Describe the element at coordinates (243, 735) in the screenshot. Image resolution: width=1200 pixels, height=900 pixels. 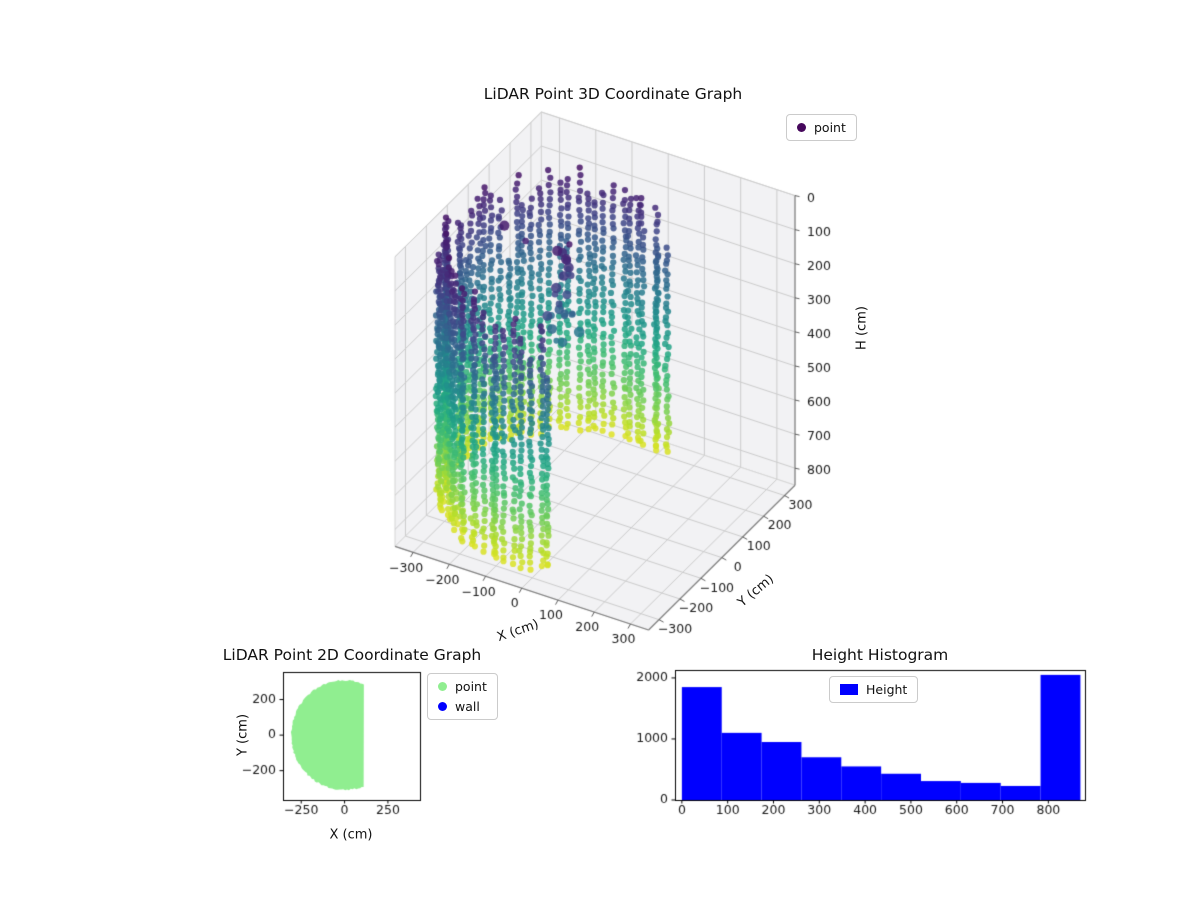
I see `axis-label-y-2d: Y (cm)` at that location.